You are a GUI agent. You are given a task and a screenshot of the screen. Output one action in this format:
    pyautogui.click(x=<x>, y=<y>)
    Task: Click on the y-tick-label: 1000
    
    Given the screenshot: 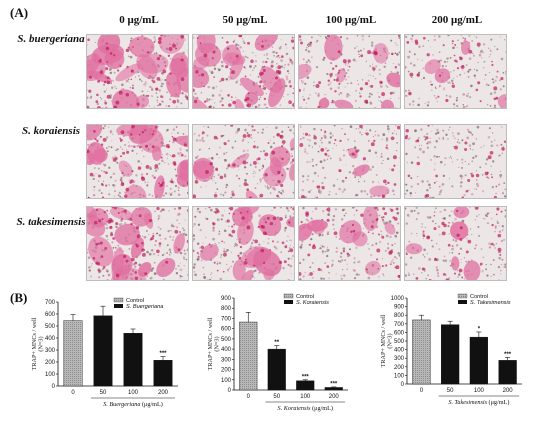 What is the action you would take?
    pyautogui.click(x=398, y=299)
    